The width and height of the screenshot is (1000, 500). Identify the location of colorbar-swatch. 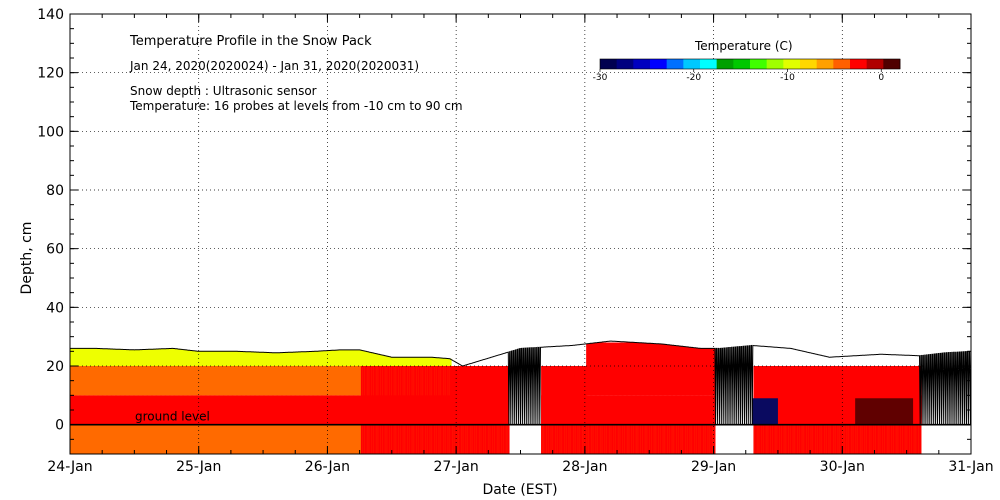
(792, 64).